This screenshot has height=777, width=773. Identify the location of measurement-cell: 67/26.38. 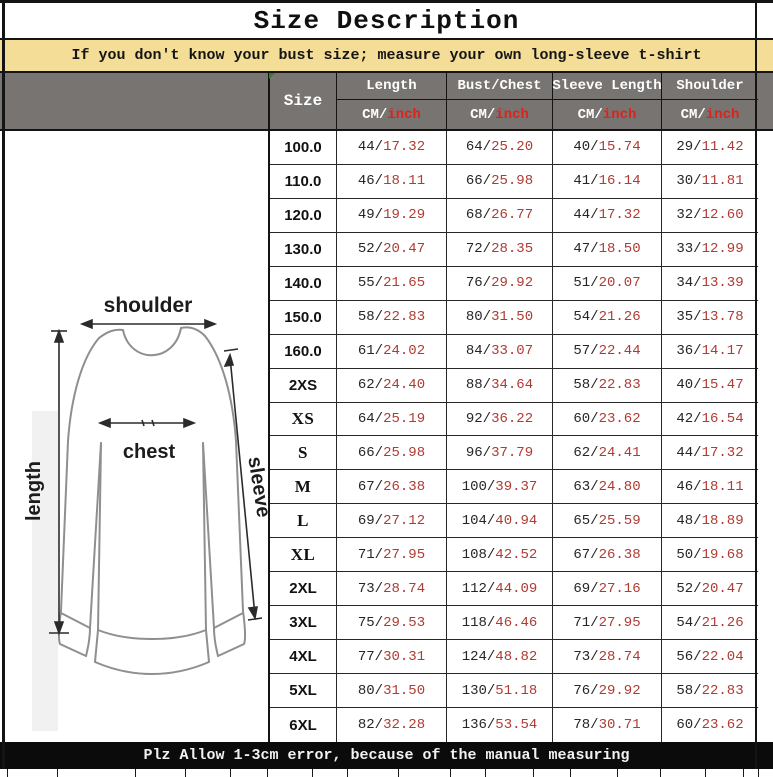
(607, 555).